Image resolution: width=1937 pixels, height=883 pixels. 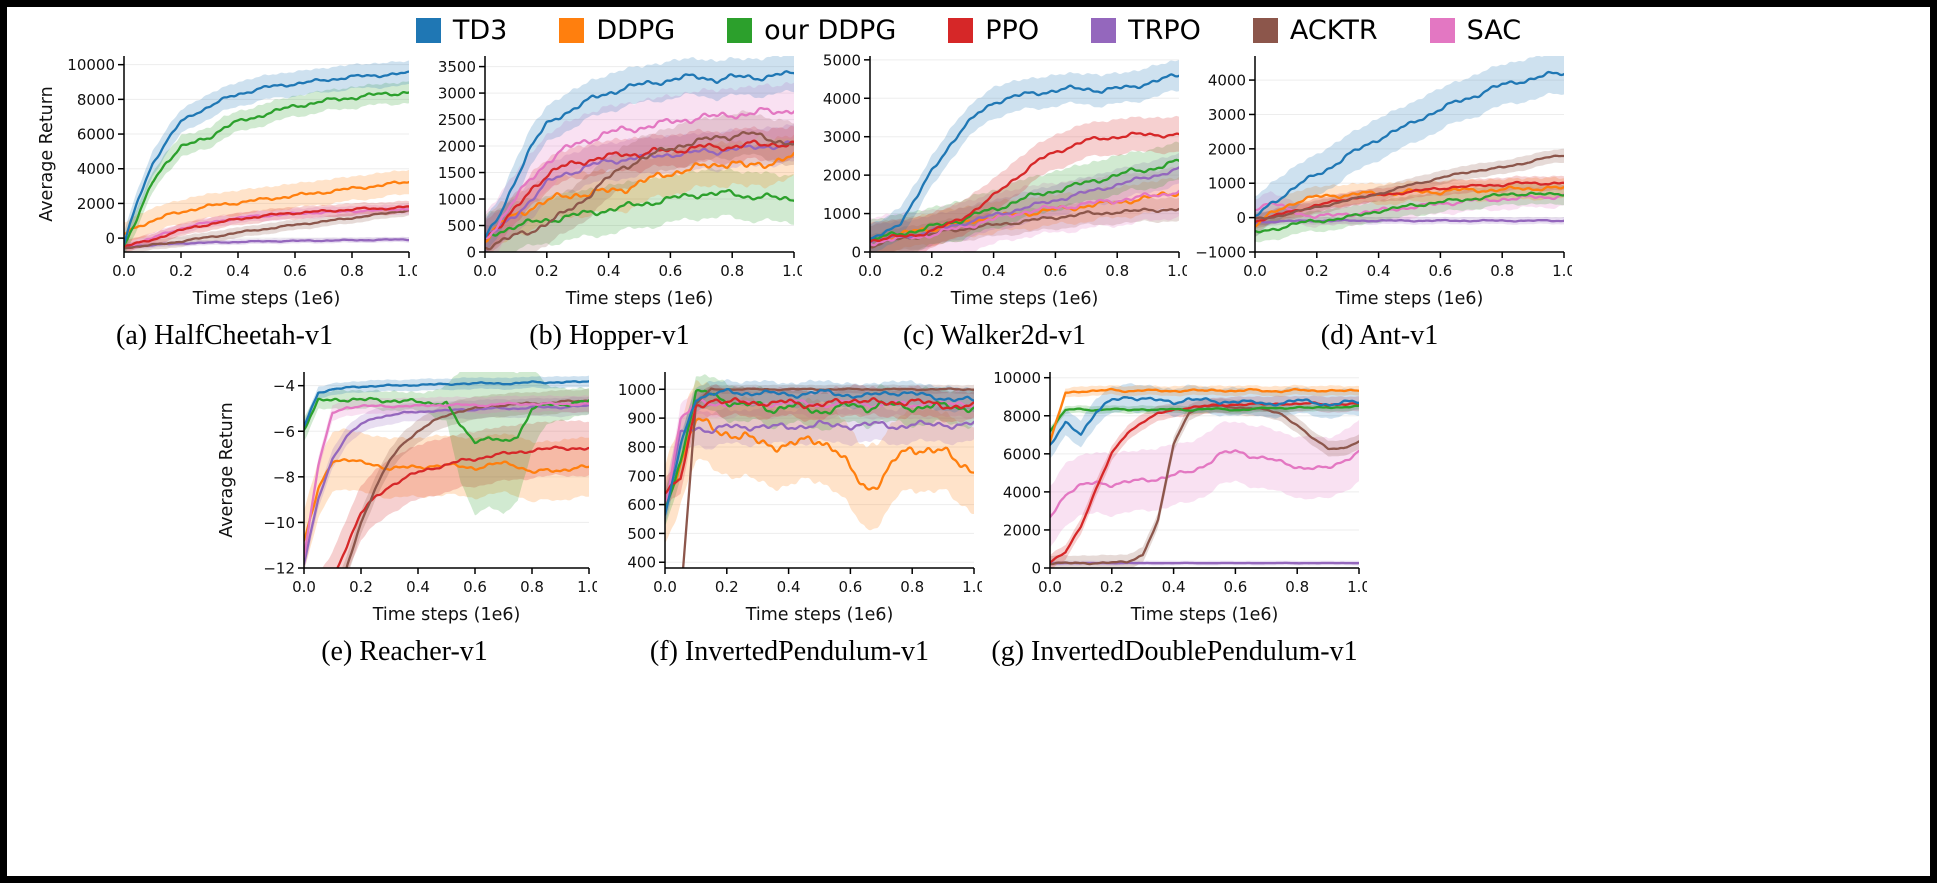 What do you see at coordinates (994, 335) in the screenshot?
I see `caption-c: (c) Walker2d-v1` at bounding box center [994, 335].